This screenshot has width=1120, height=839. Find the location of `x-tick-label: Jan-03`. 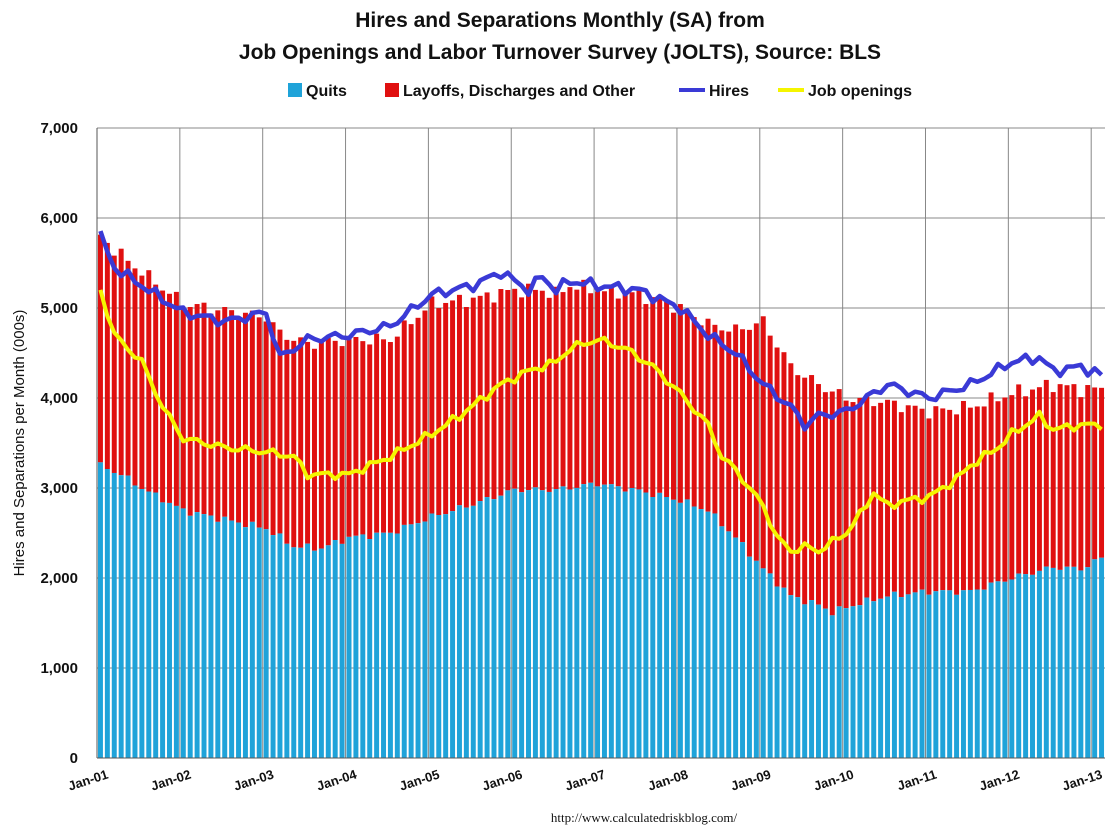

x-tick-label: Jan-03 is located at coordinates (254, 780).